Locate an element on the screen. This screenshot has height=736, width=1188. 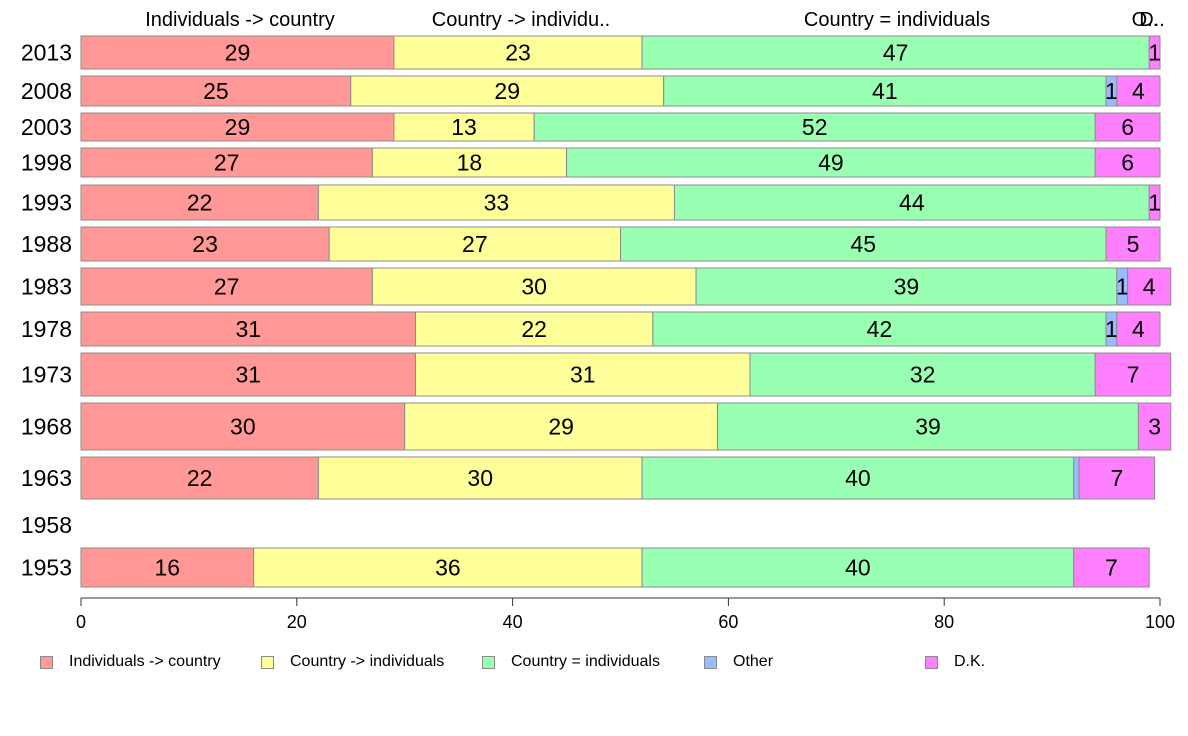
x-tick-label: 100 is located at coordinates (1160, 622).